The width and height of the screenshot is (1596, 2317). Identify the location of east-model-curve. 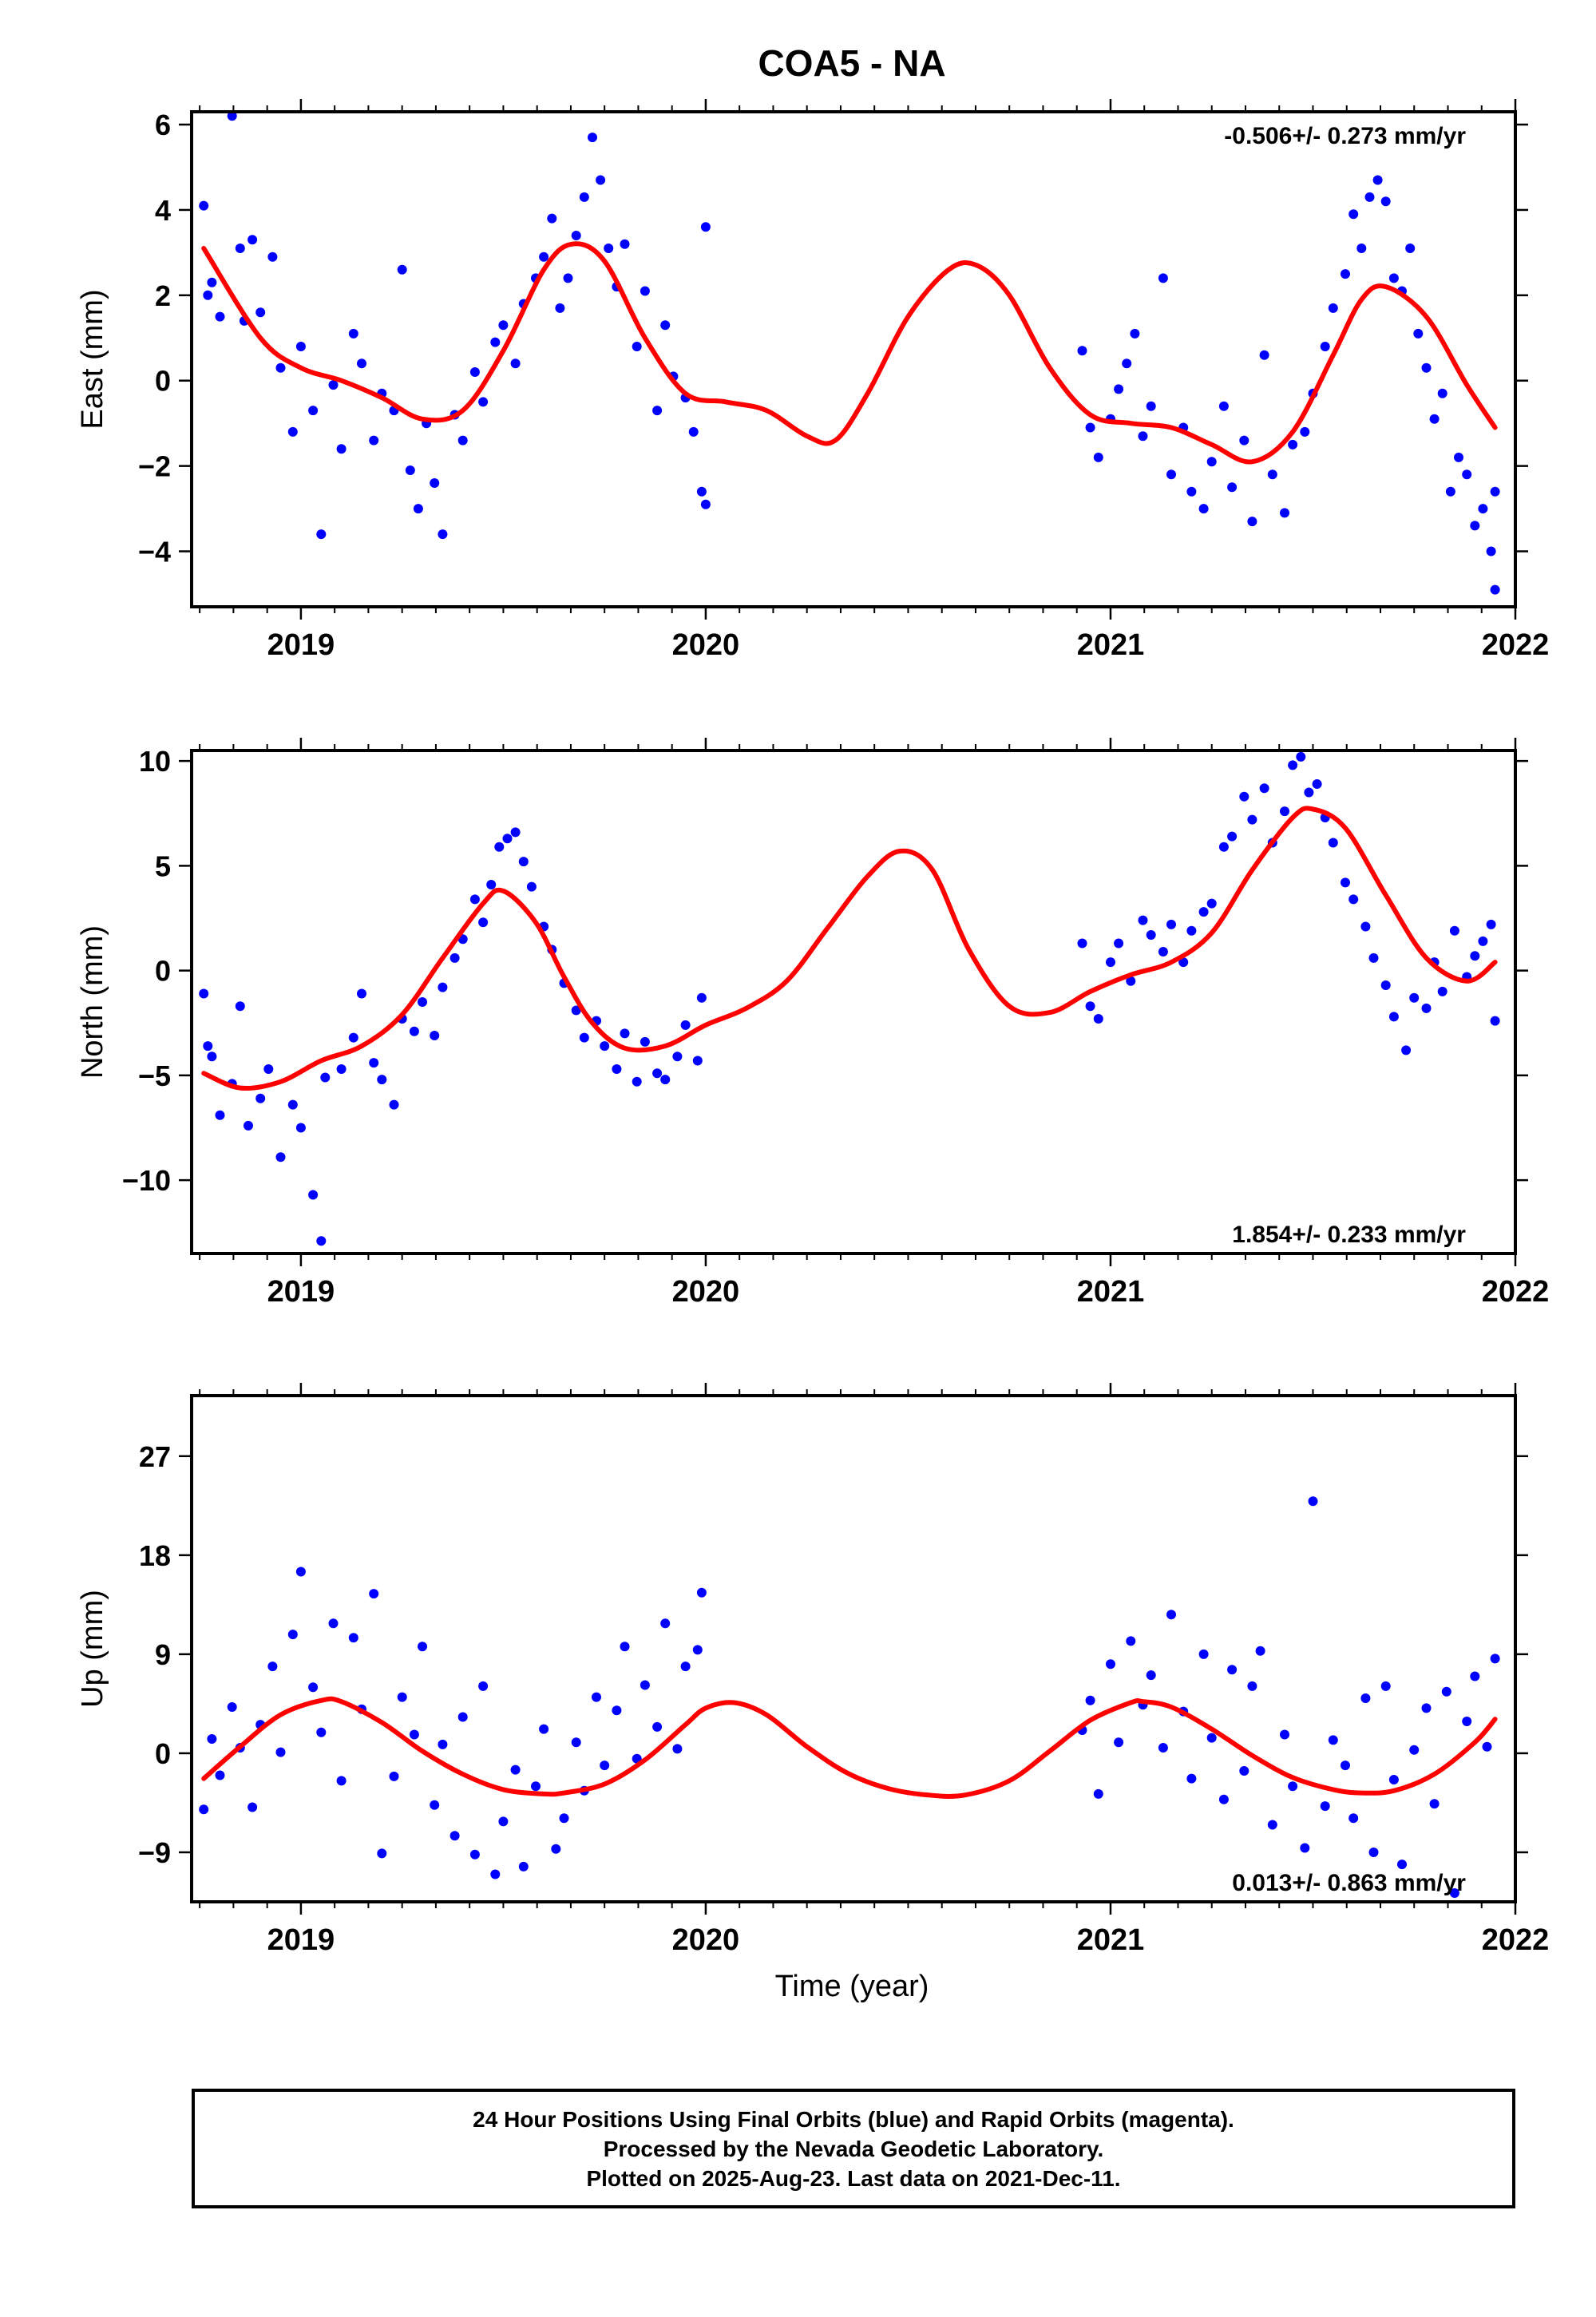
(849, 353).